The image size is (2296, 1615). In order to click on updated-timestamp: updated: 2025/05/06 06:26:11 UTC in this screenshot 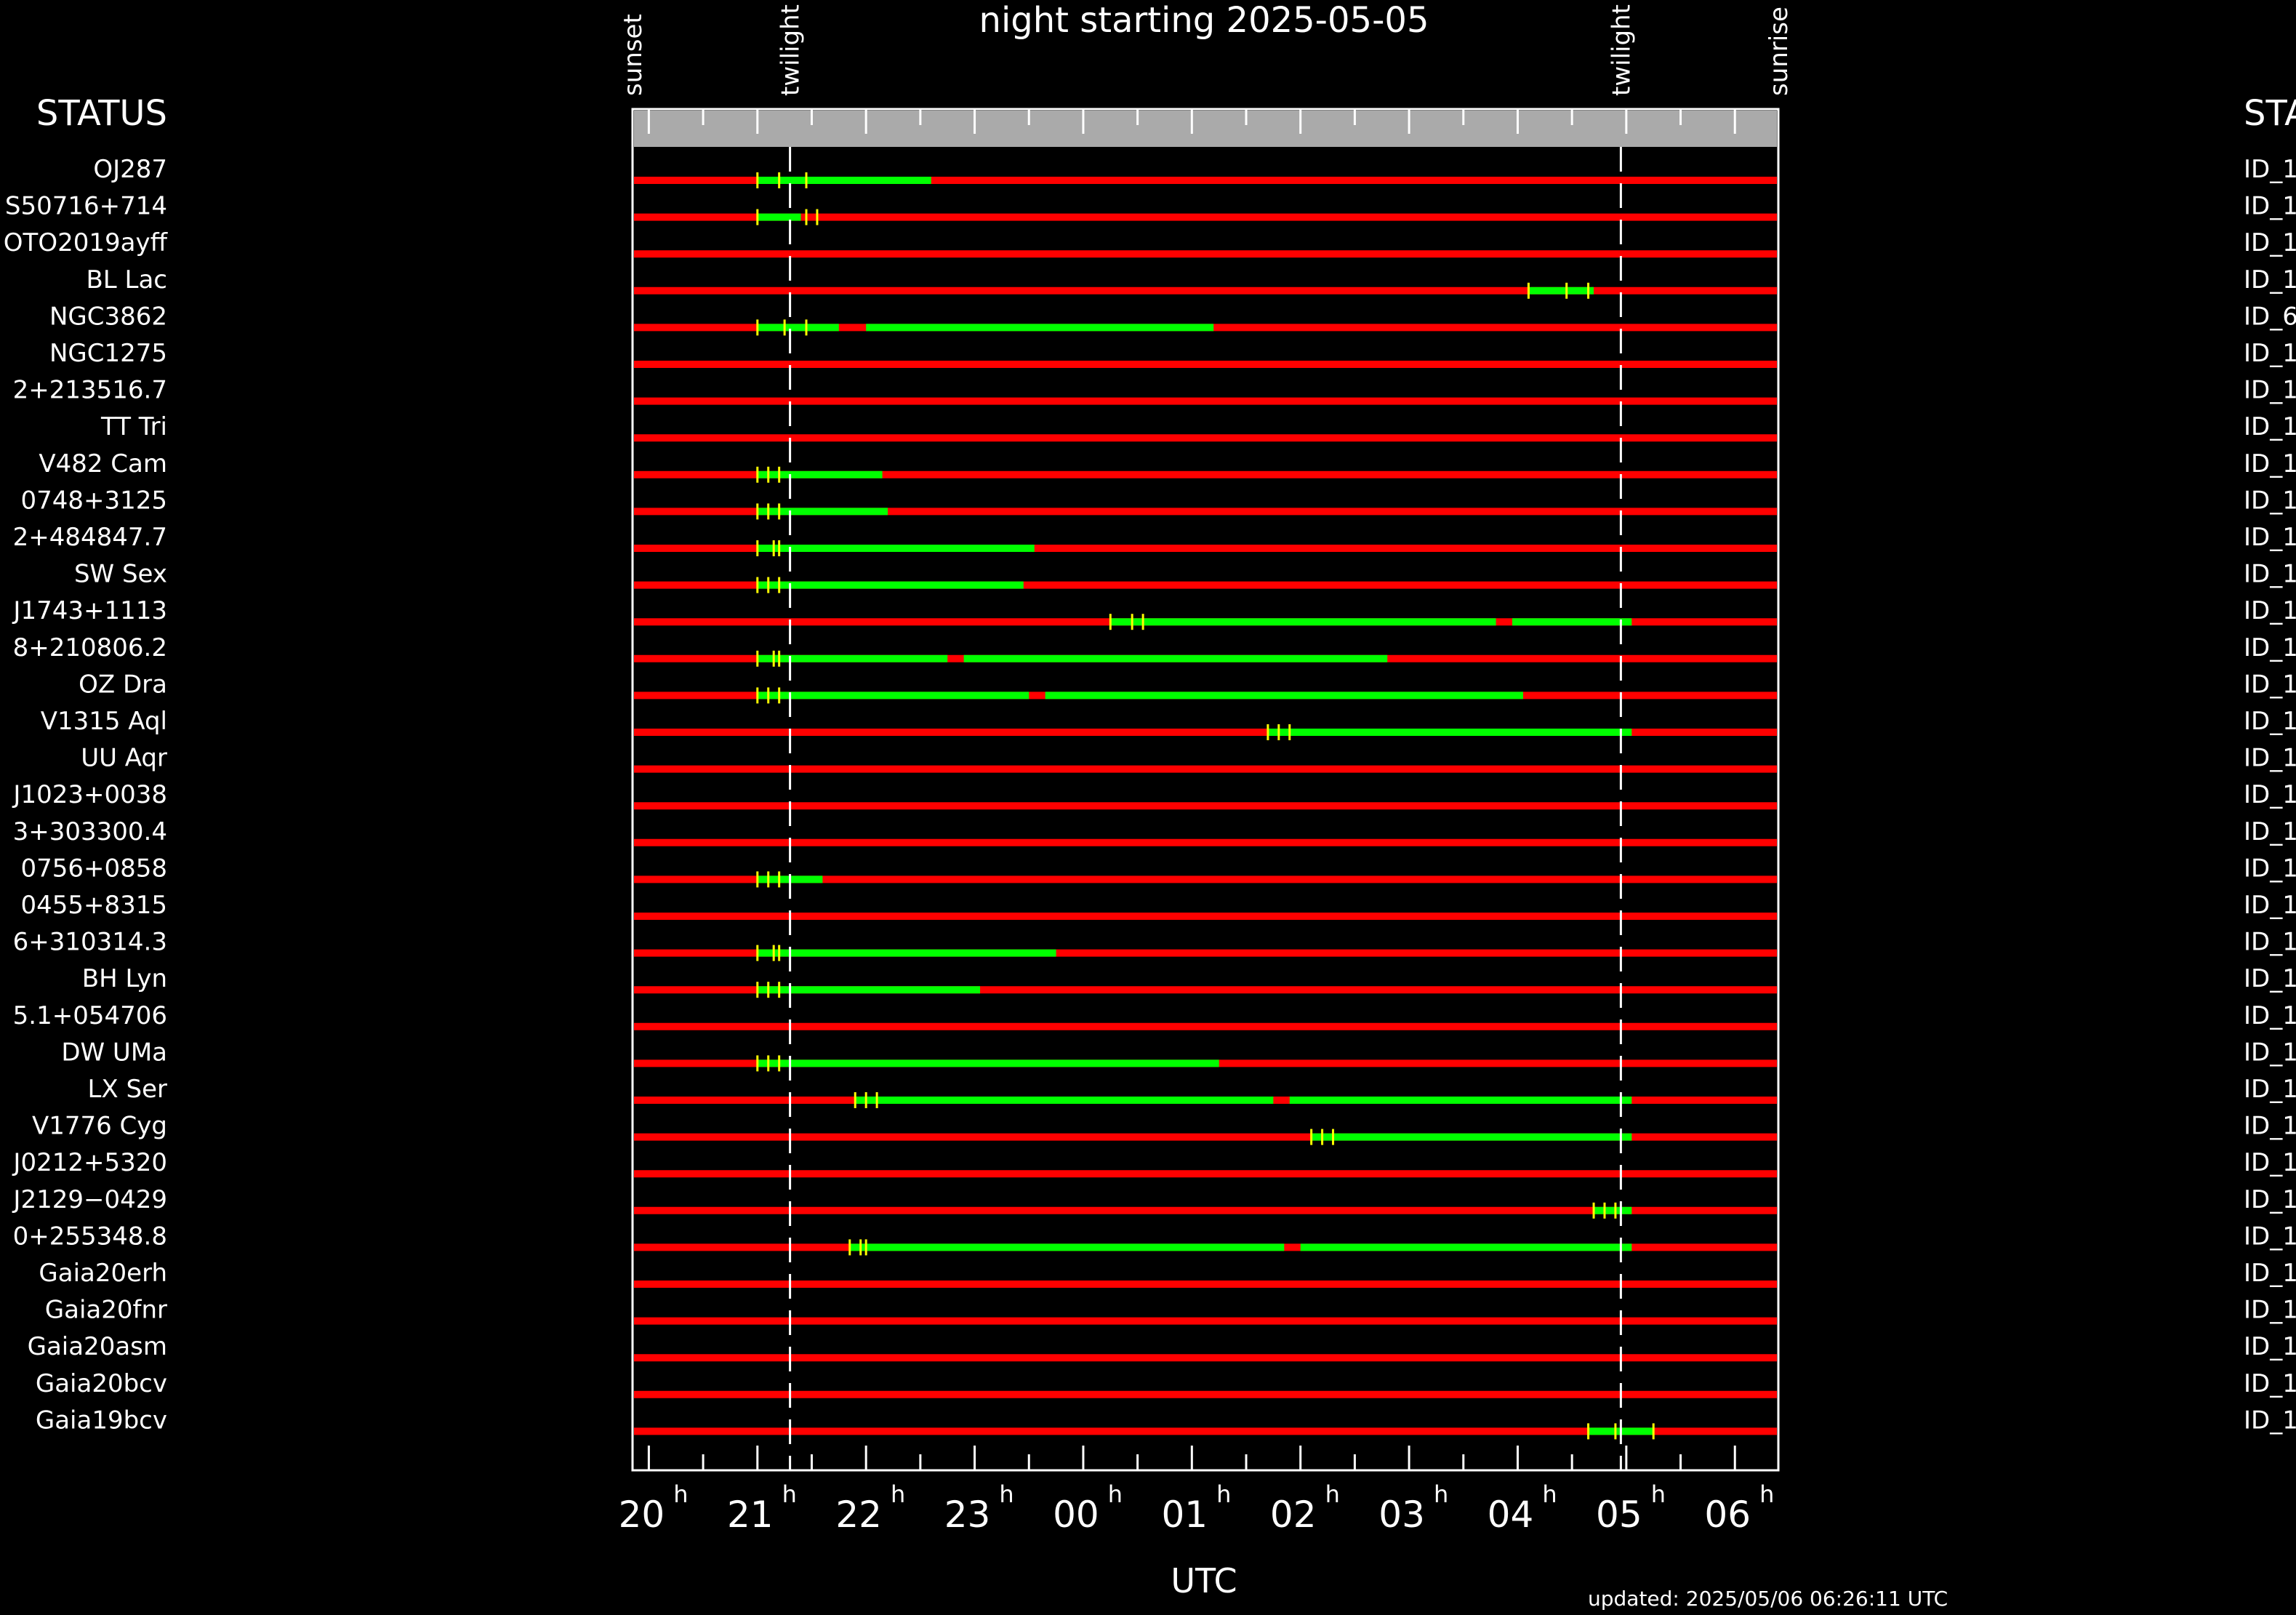, I will do `click(1768, 1599)`.